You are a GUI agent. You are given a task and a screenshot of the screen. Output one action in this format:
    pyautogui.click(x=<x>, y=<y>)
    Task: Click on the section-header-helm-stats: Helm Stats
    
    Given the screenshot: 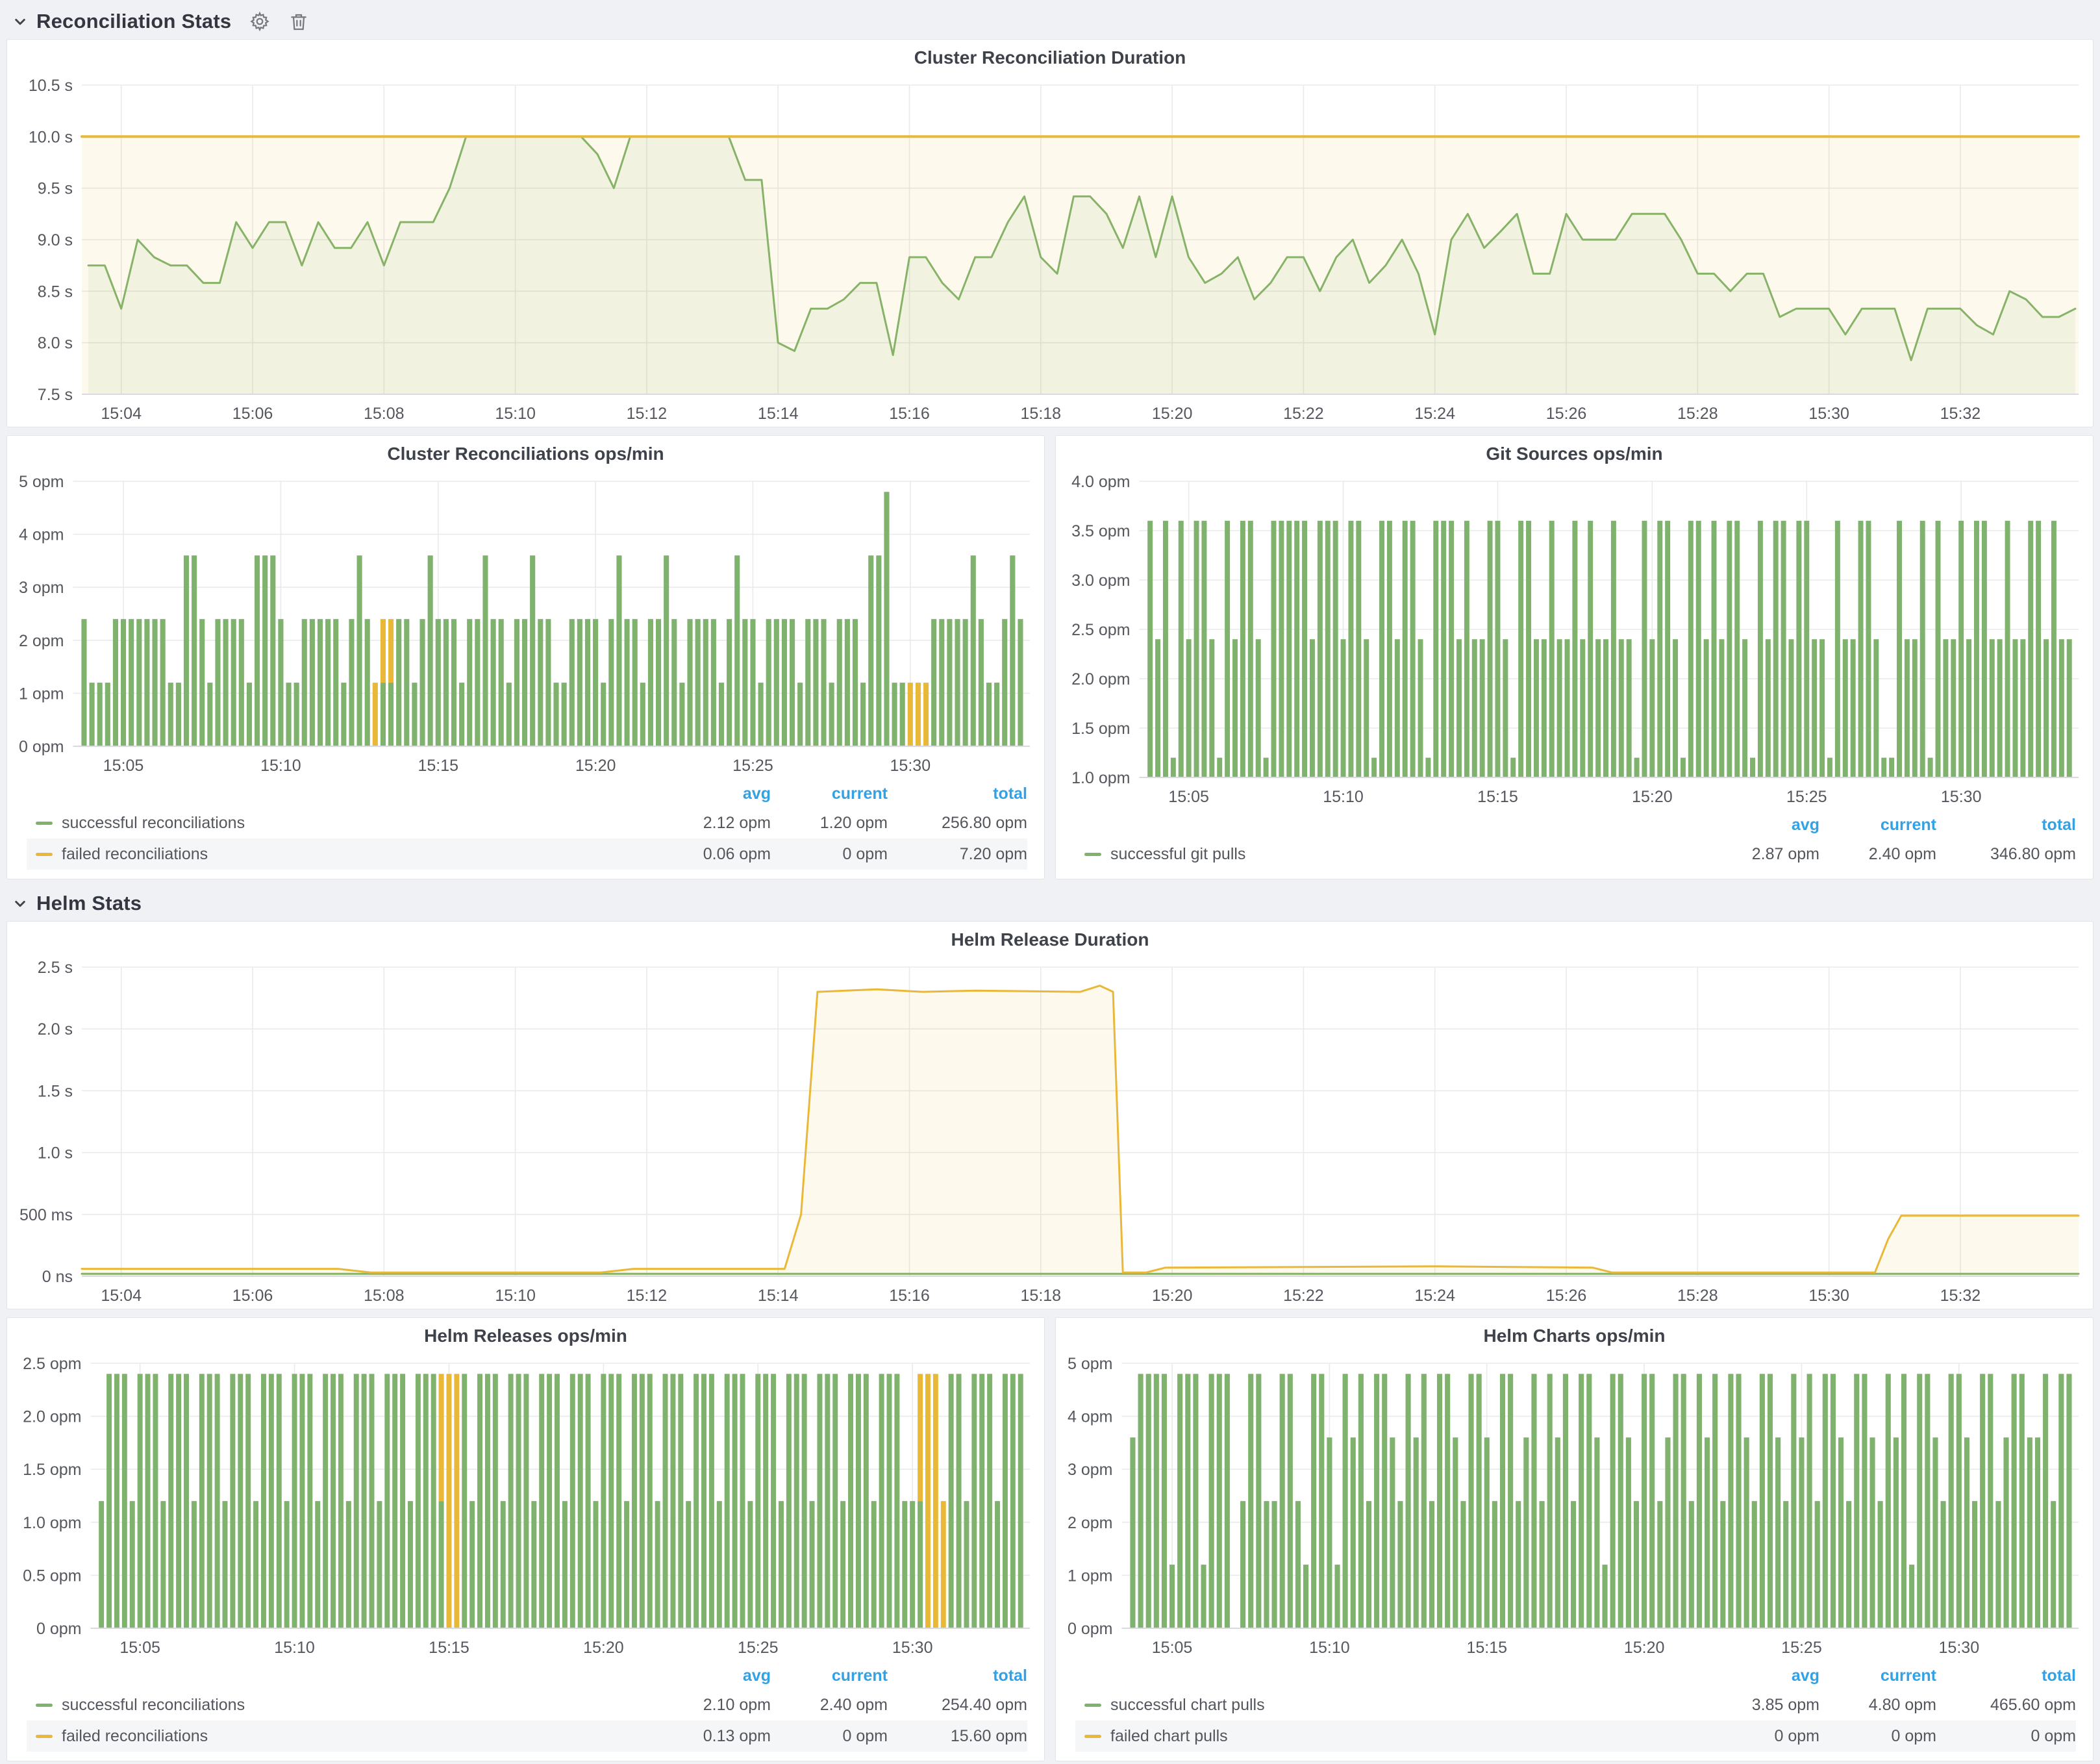 What is the action you would take?
    pyautogui.click(x=1050, y=904)
    